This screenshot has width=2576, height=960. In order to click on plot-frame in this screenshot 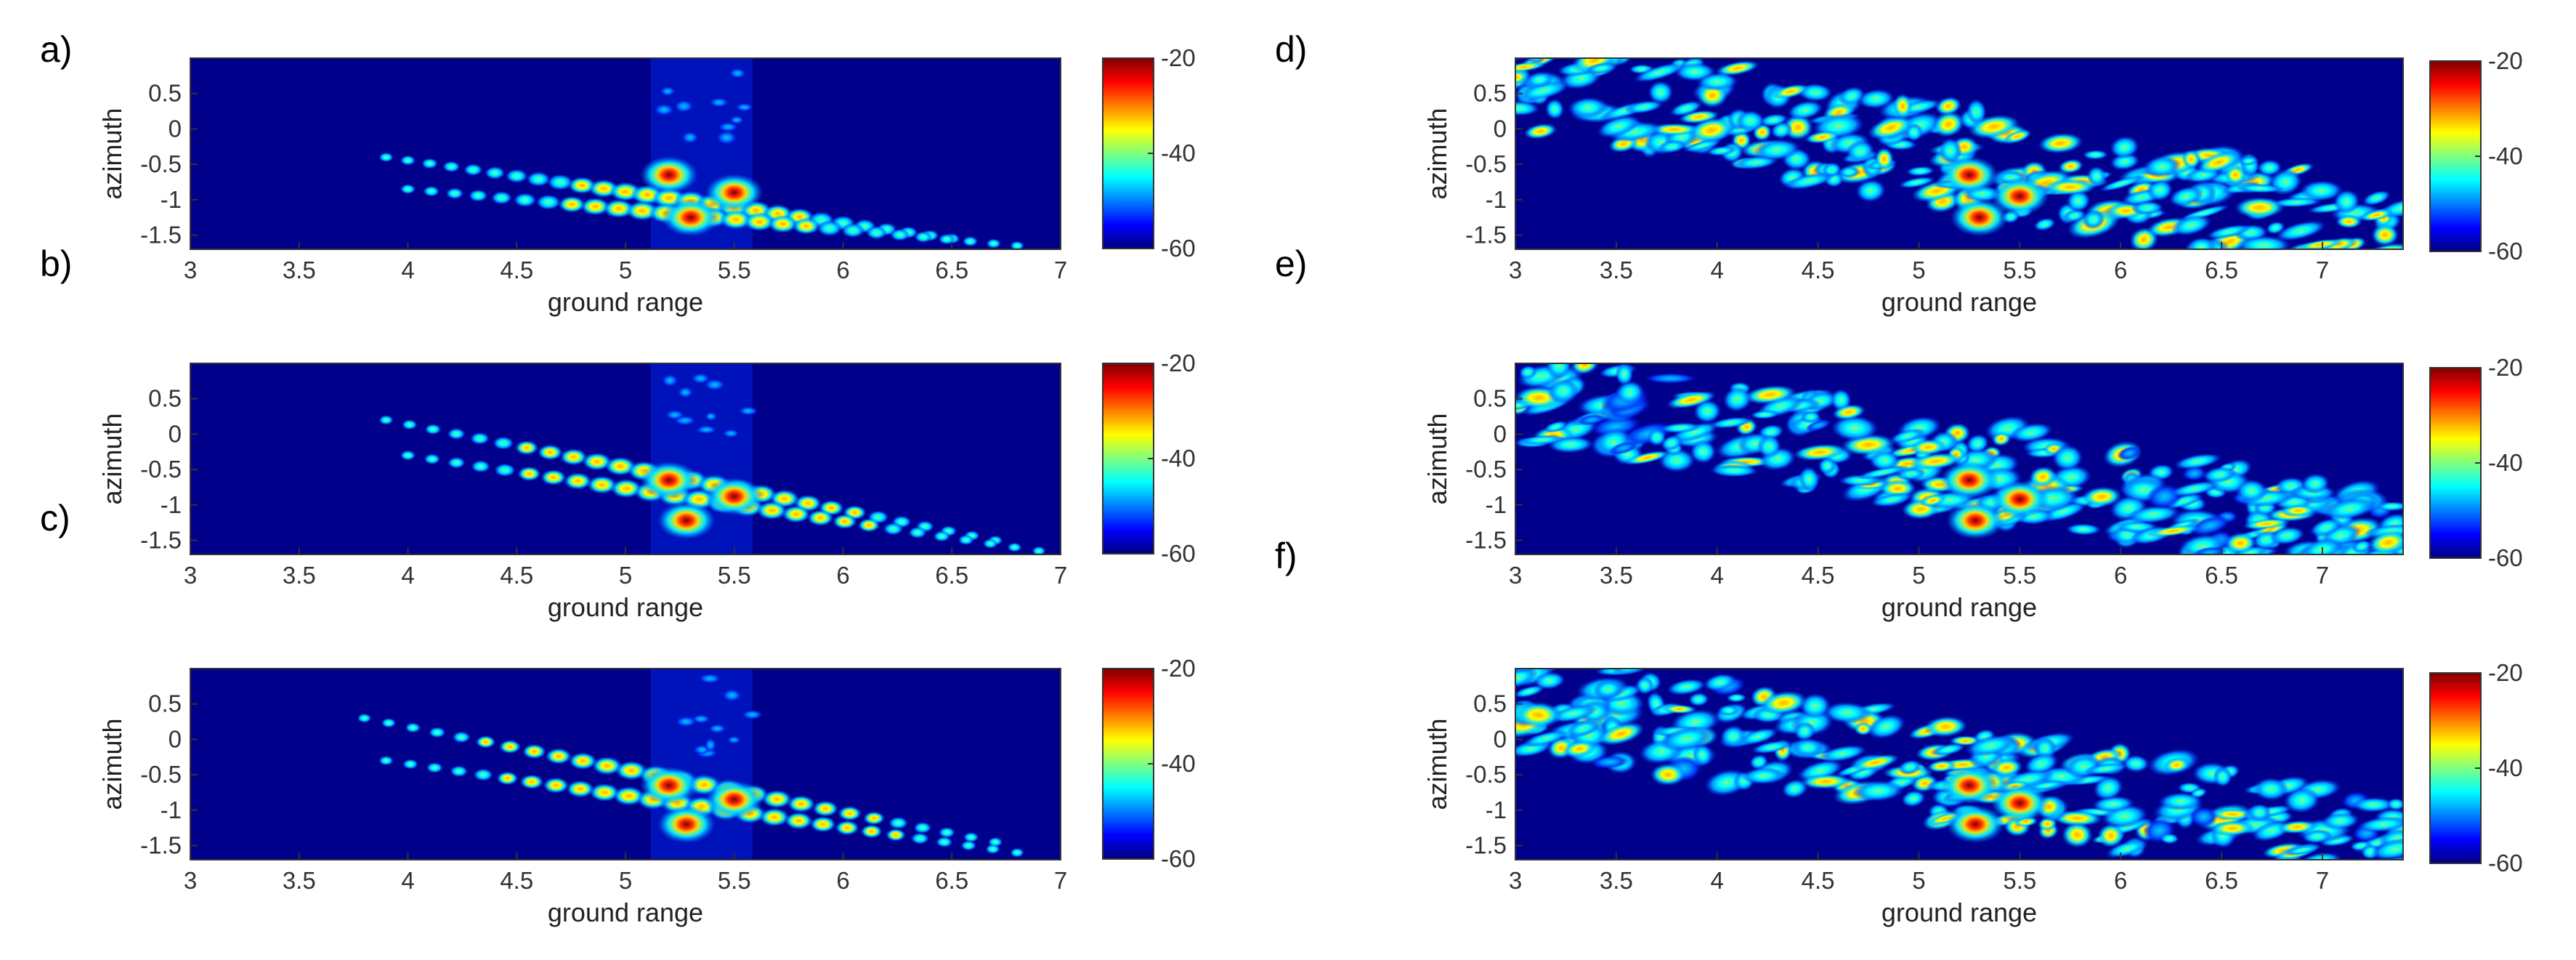, I will do `click(1959, 154)`.